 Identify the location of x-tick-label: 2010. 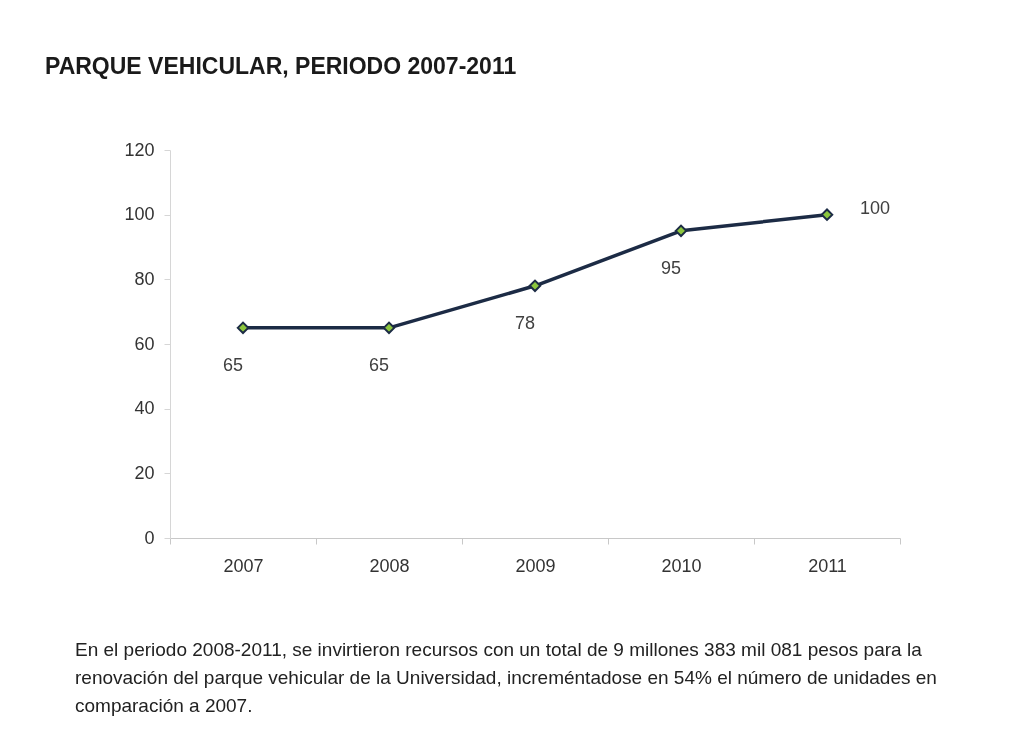
(681, 565).